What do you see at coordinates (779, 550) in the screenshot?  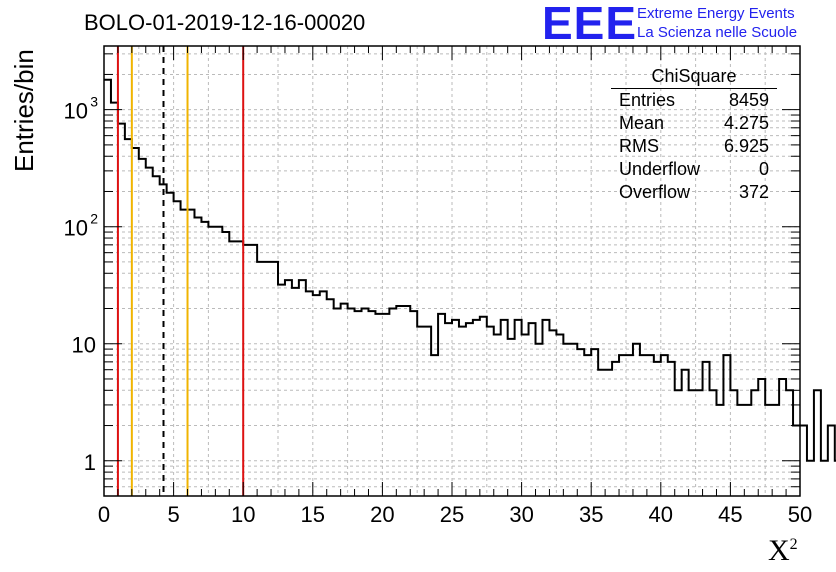 I see `x-axis-label-text: X` at bounding box center [779, 550].